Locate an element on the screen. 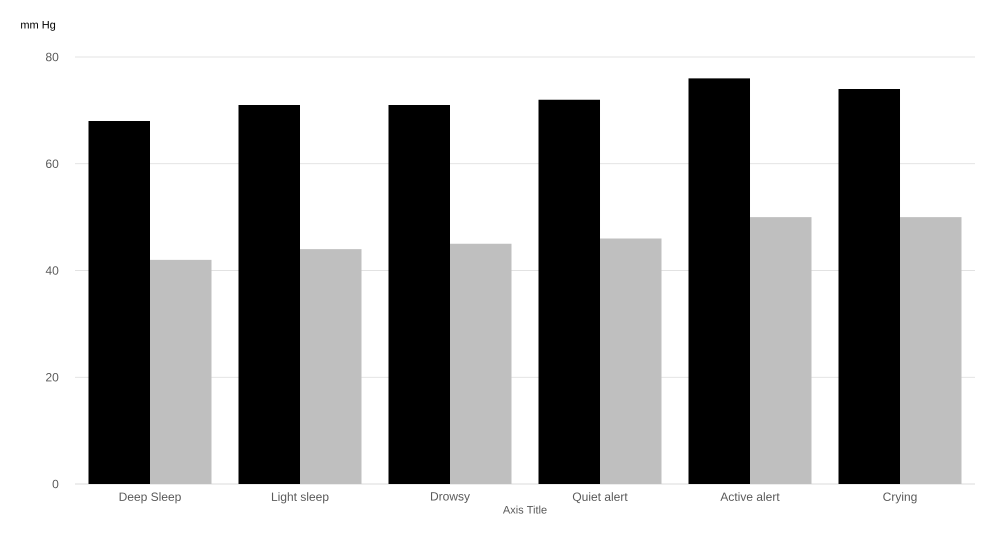 This screenshot has height=545, width=989. x-tick-label: Deep Sleep is located at coordinates (150, 498).